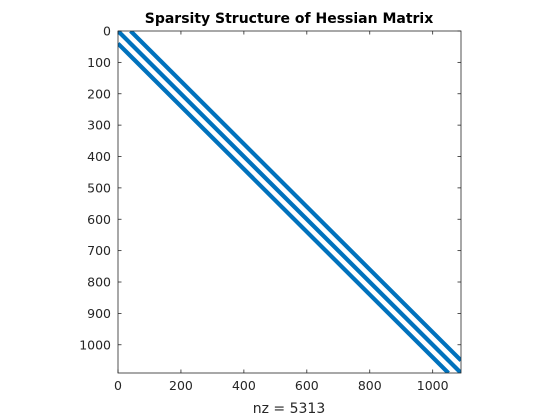  What do you see at coordinates (99, 250) in the screenshot?
I see `y-tick-label: 700` at bounding box center [99, 250].